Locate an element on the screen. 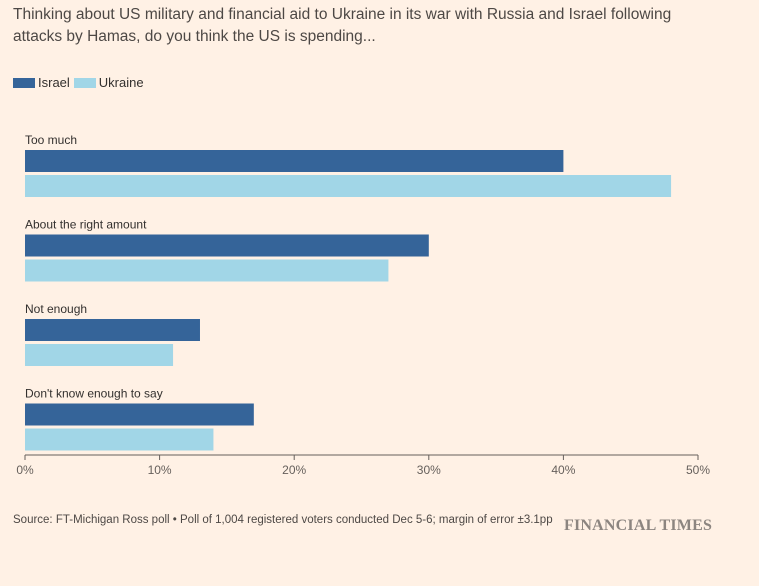 This screenshot has height=586, width=759. ft-logo: FINANCIAL TIMES is located at coordinates (638, 525).